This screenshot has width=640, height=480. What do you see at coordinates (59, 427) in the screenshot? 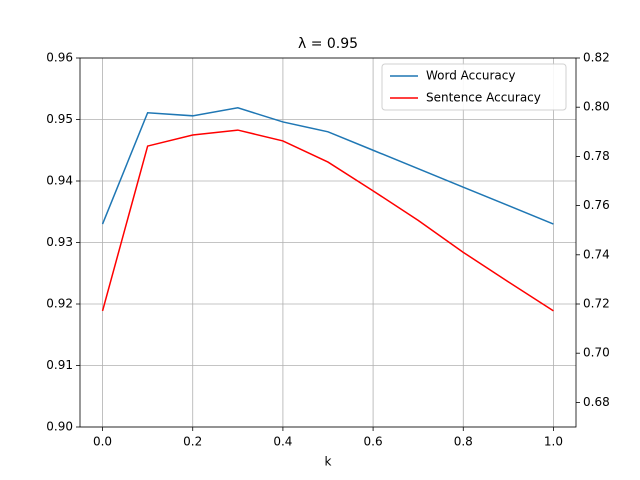
I see `y-tick-label: 0.90` at bounding box center [59, 427].